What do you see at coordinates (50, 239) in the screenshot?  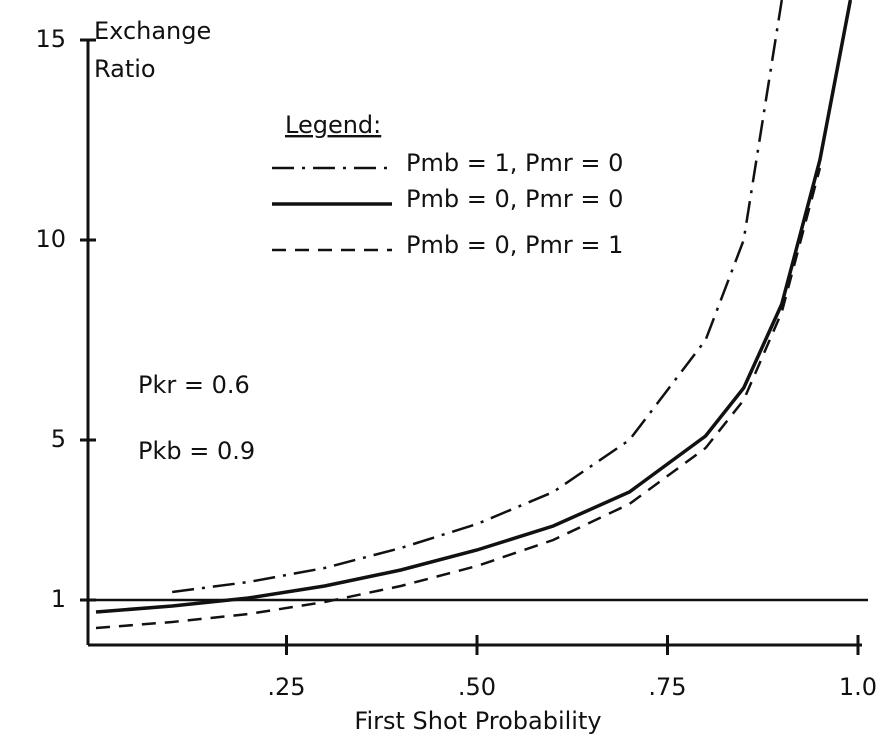 I see `y-tick-label: 10` at bounding box center [50, 239].